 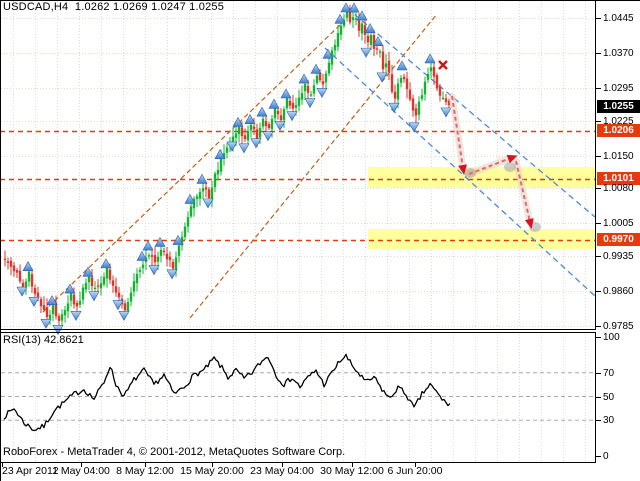 What do you see at coordinates (618, 53) in the screenshot?
I see `price-tick-label: 1.0370` at bounding box center [618, 53].